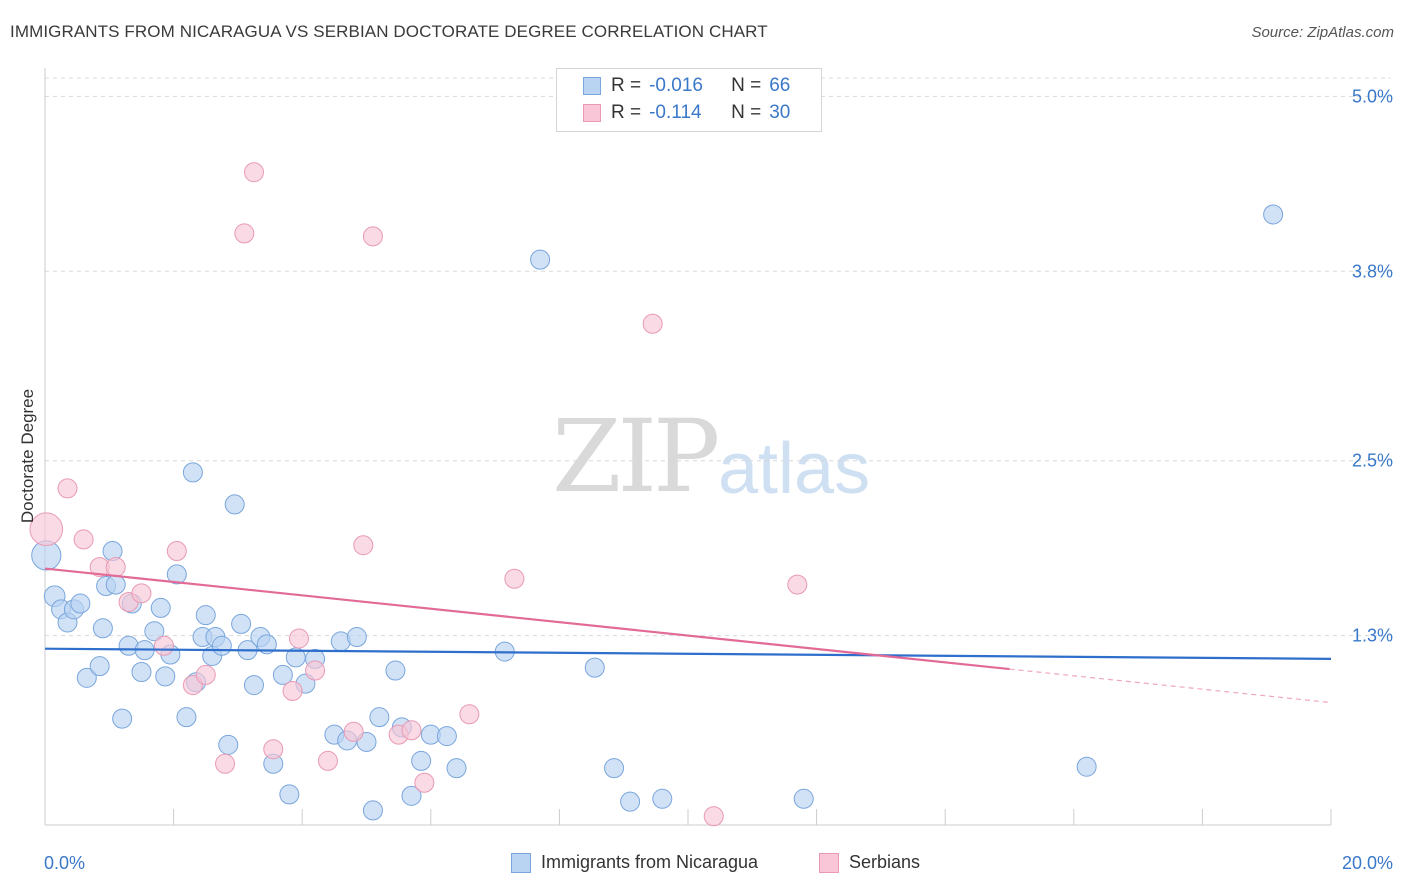 This screenshot has height=892, width=1406. Describe the element at coordinates (27, 456) in the screenshot. I see `y-axis-label: Doctorate Degree` at that location.